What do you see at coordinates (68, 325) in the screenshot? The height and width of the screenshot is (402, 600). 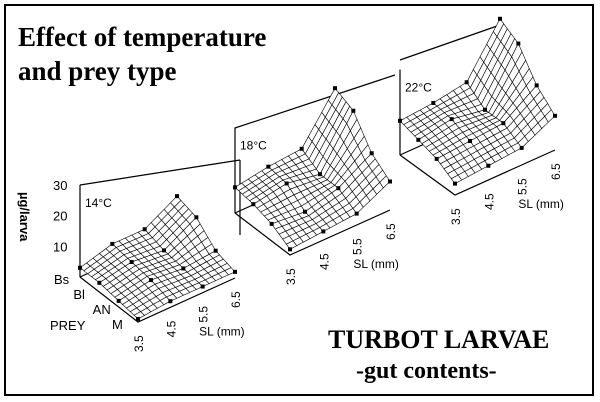 I see `prey-axis-label: PREY` at bounding box center [68, 325].